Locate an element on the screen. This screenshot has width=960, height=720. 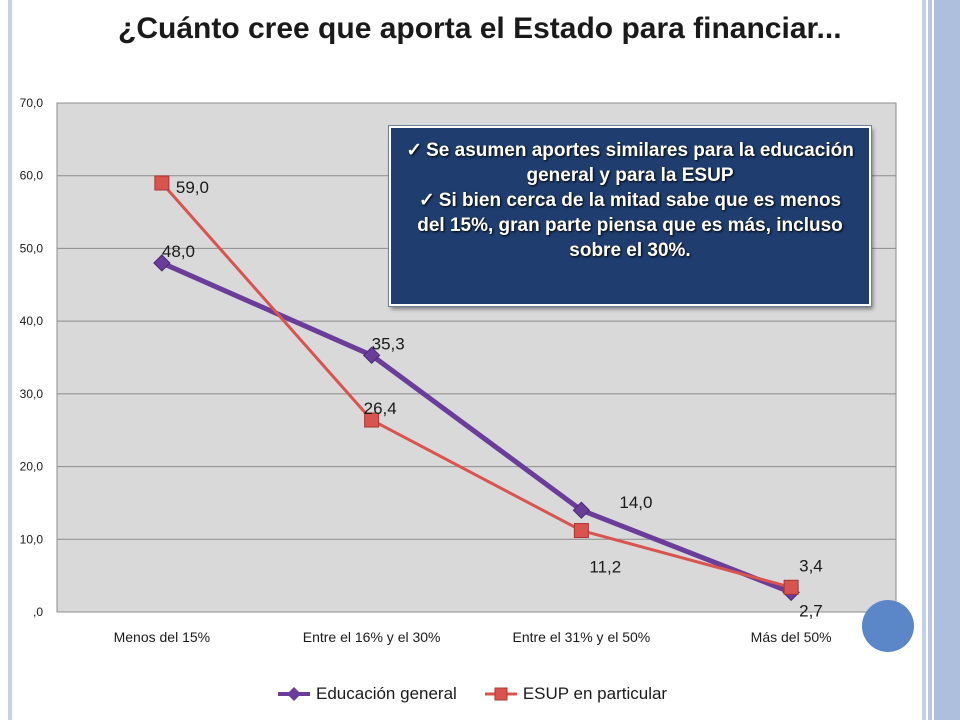
data-label-series-2: 59,0 is located at coordinates (192, 187).